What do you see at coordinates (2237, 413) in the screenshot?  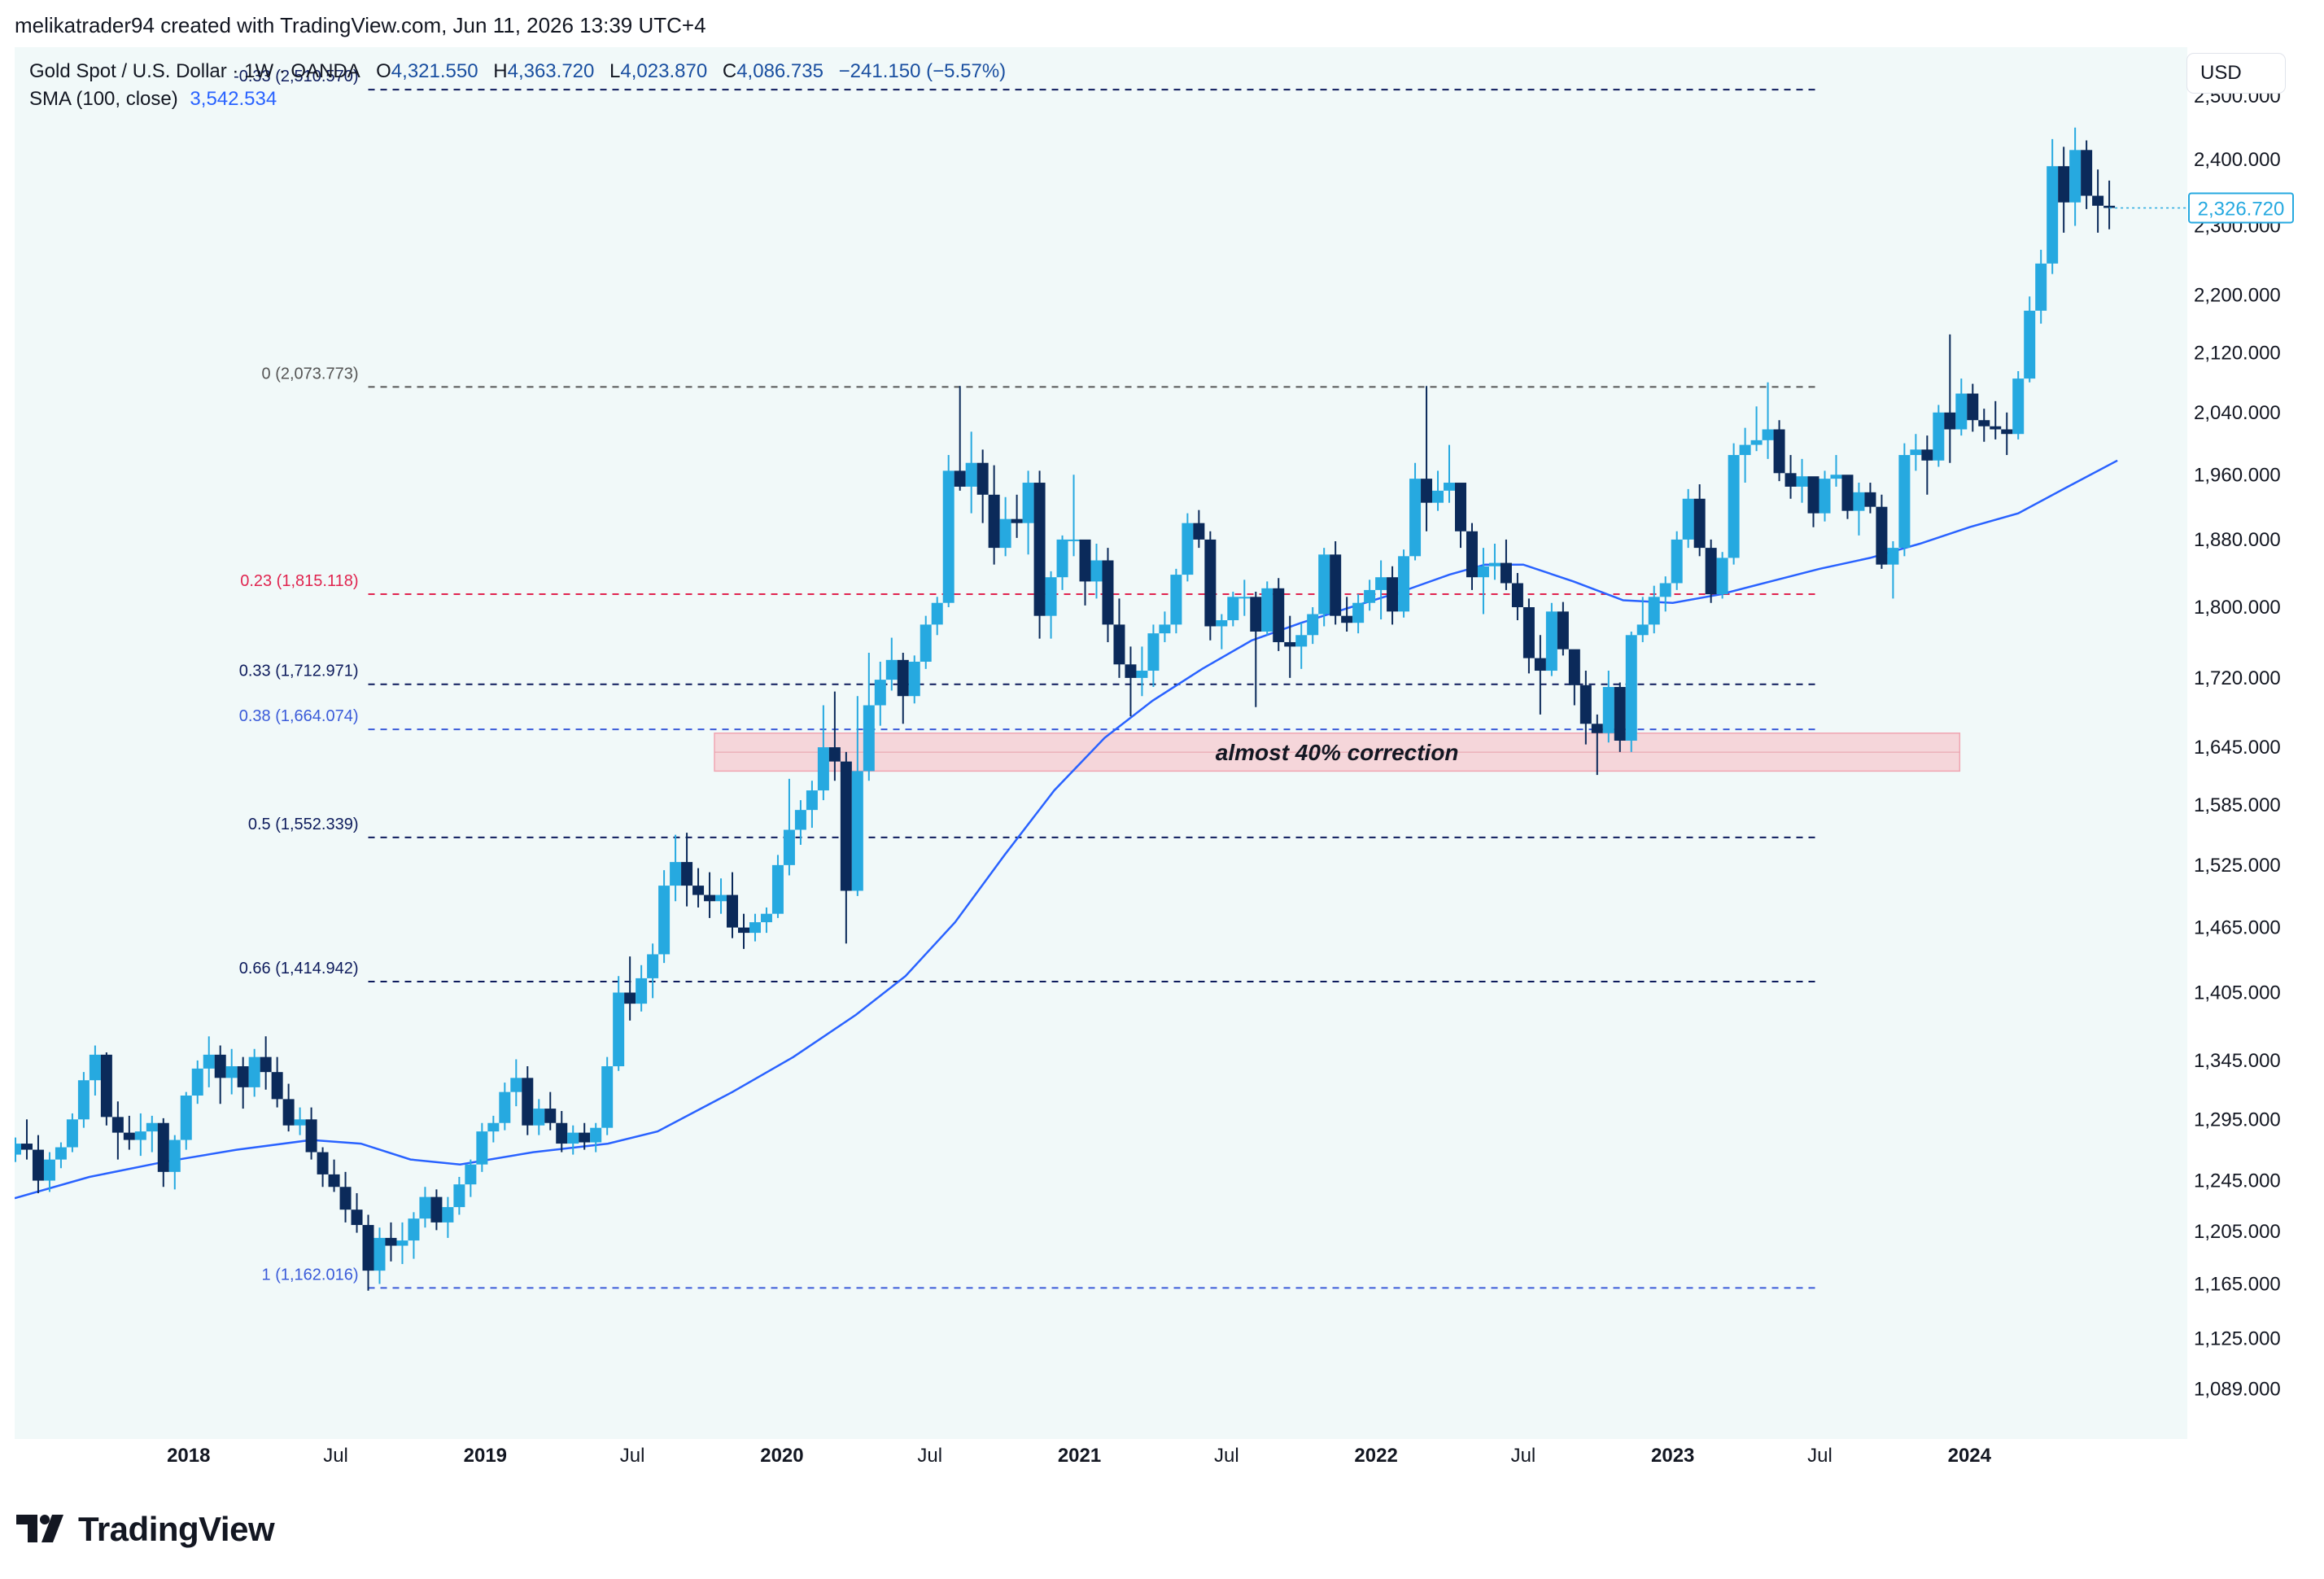 I see `price-tick-label: 2,040.000` at bounding box center [2237, 413].